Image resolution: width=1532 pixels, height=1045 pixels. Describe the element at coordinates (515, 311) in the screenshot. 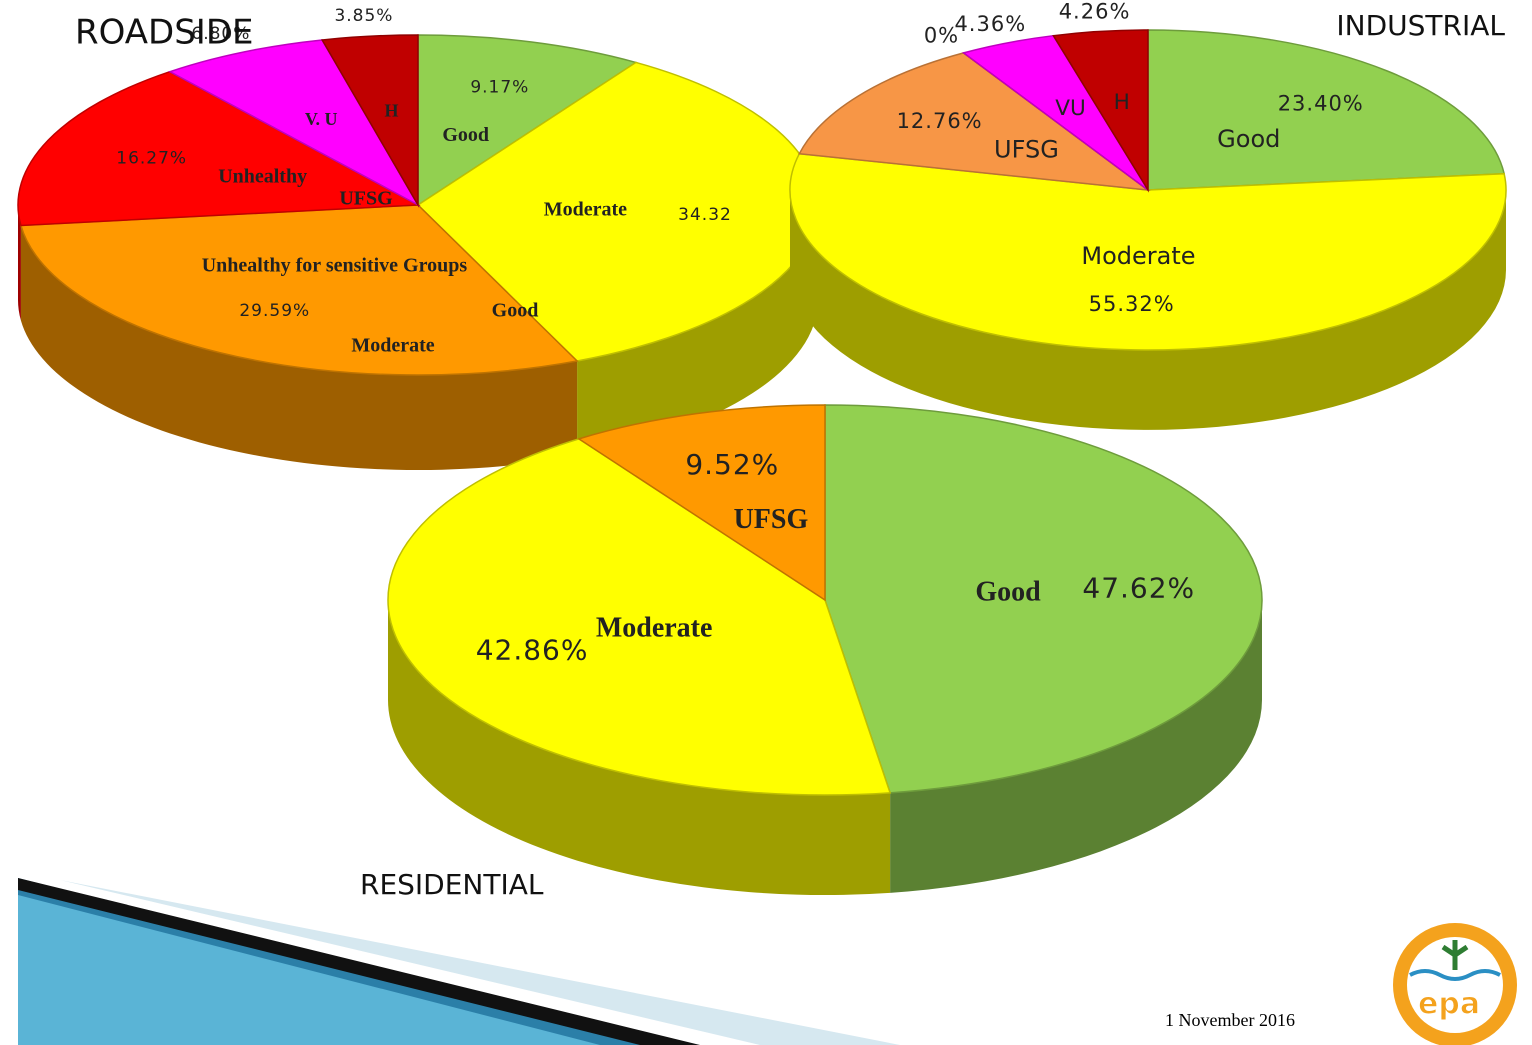

I see `annotation: Good` at that location.